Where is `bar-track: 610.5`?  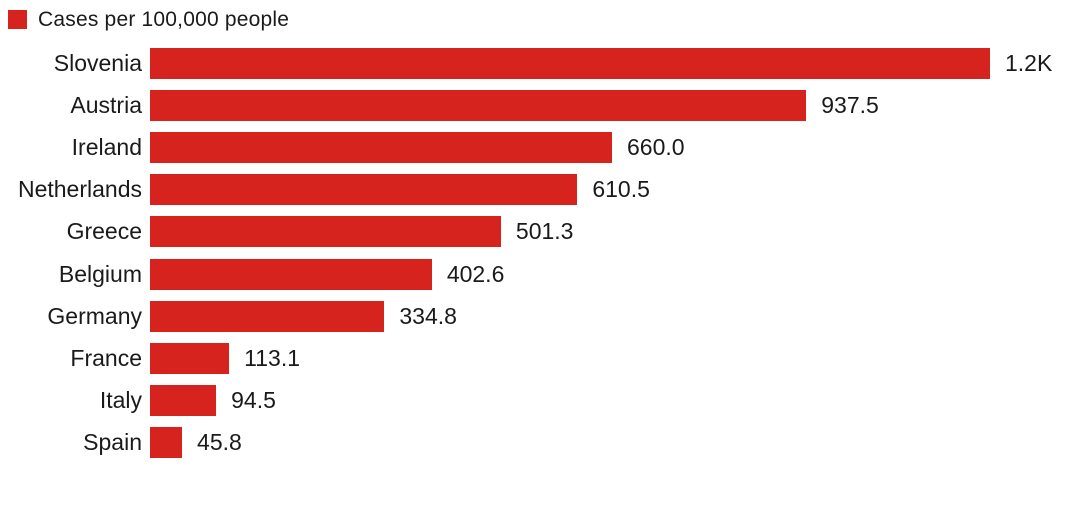
bar-track: 610.5 is located at coordinates (618, 190).